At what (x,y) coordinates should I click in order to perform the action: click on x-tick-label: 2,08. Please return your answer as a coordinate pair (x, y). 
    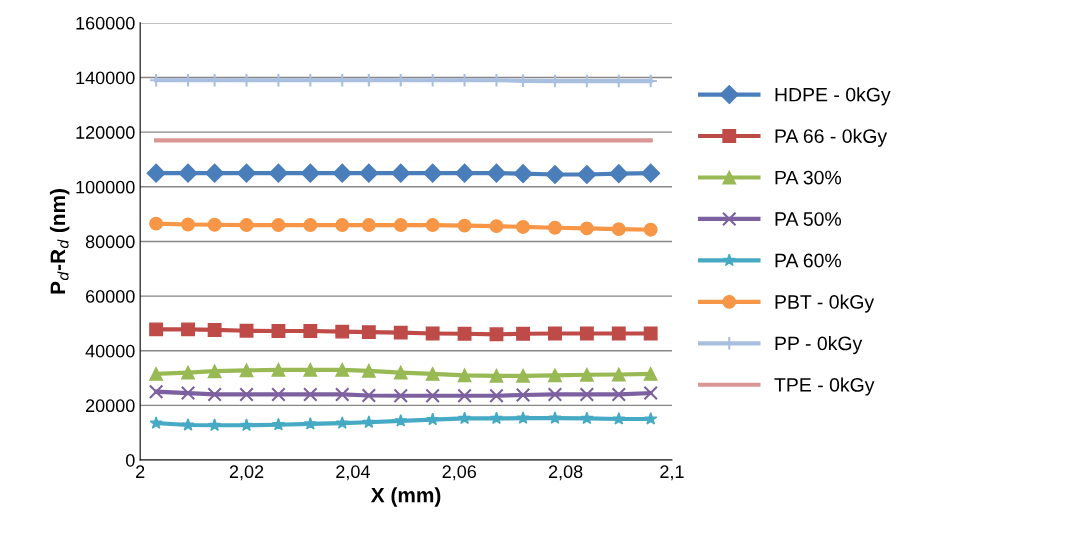
    Looking at the image, I should click on (565, 473).